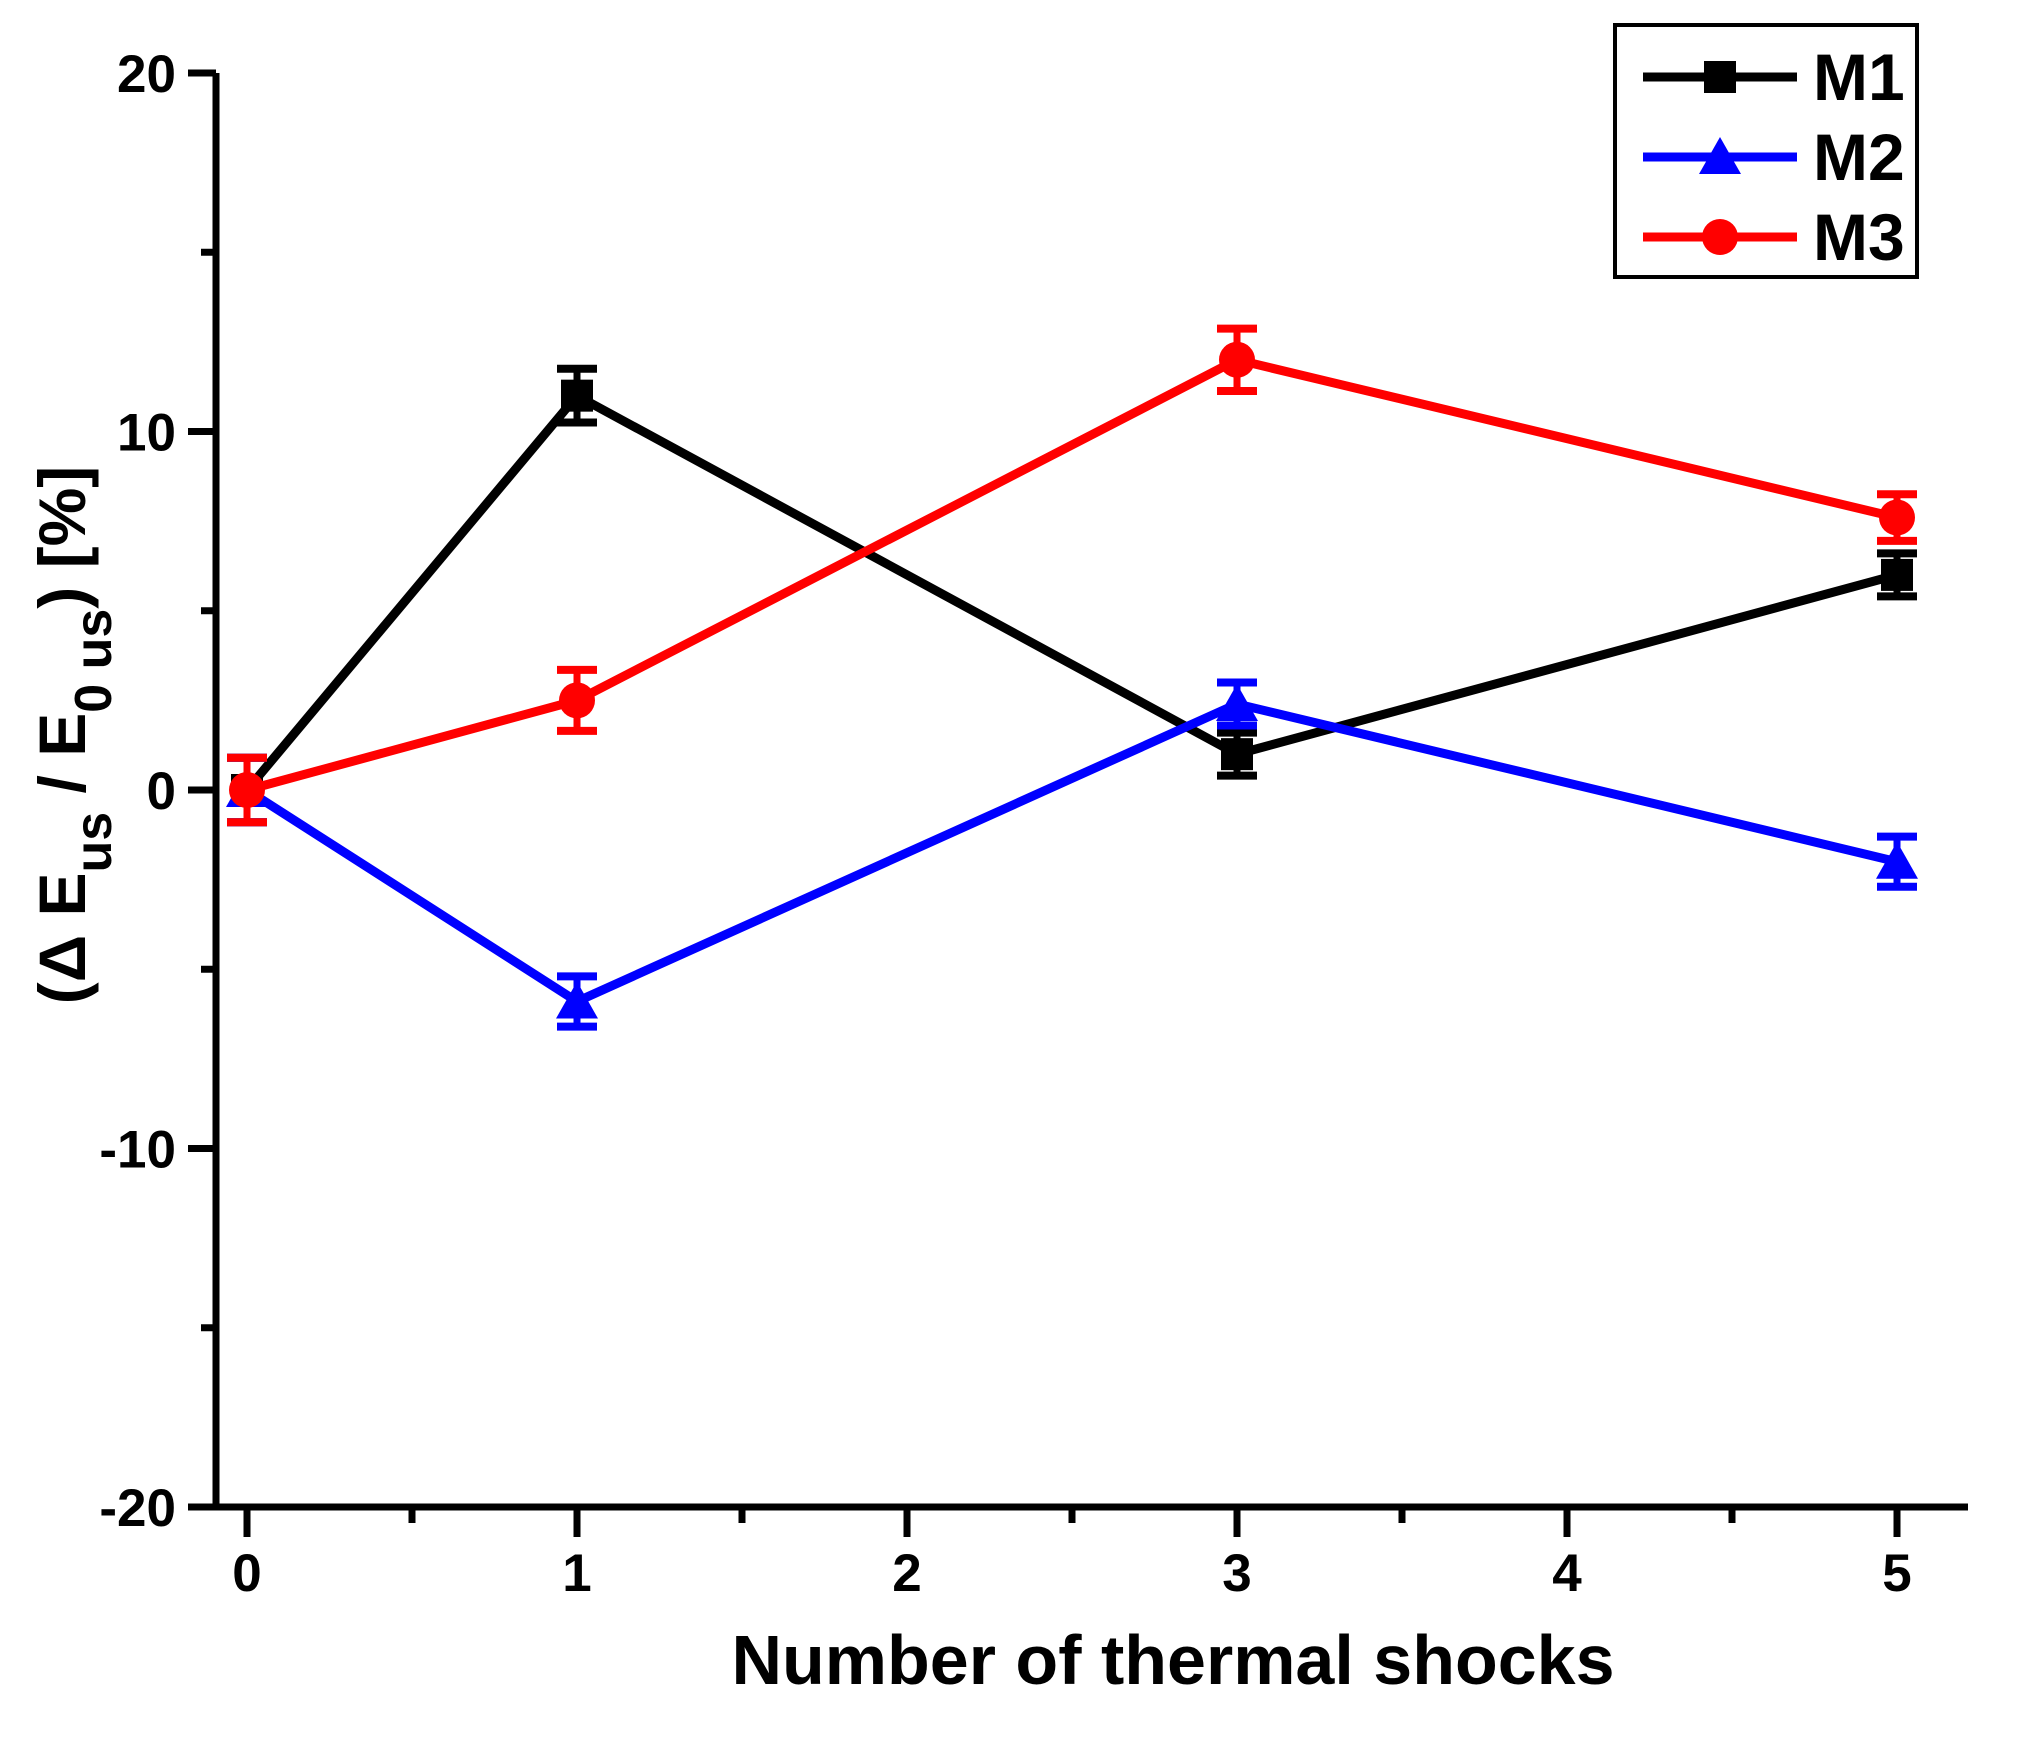  I want to click on x-tick-label: 3, so click(1236, 1573).